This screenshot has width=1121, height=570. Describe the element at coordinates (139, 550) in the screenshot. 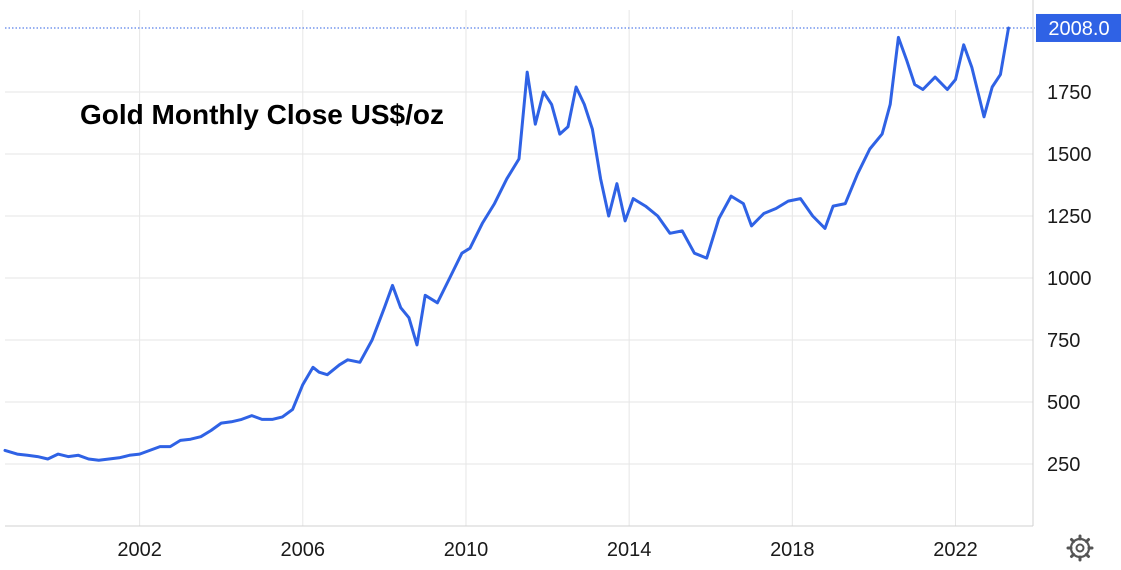

I see `x-tick-label: 2002` at that location.